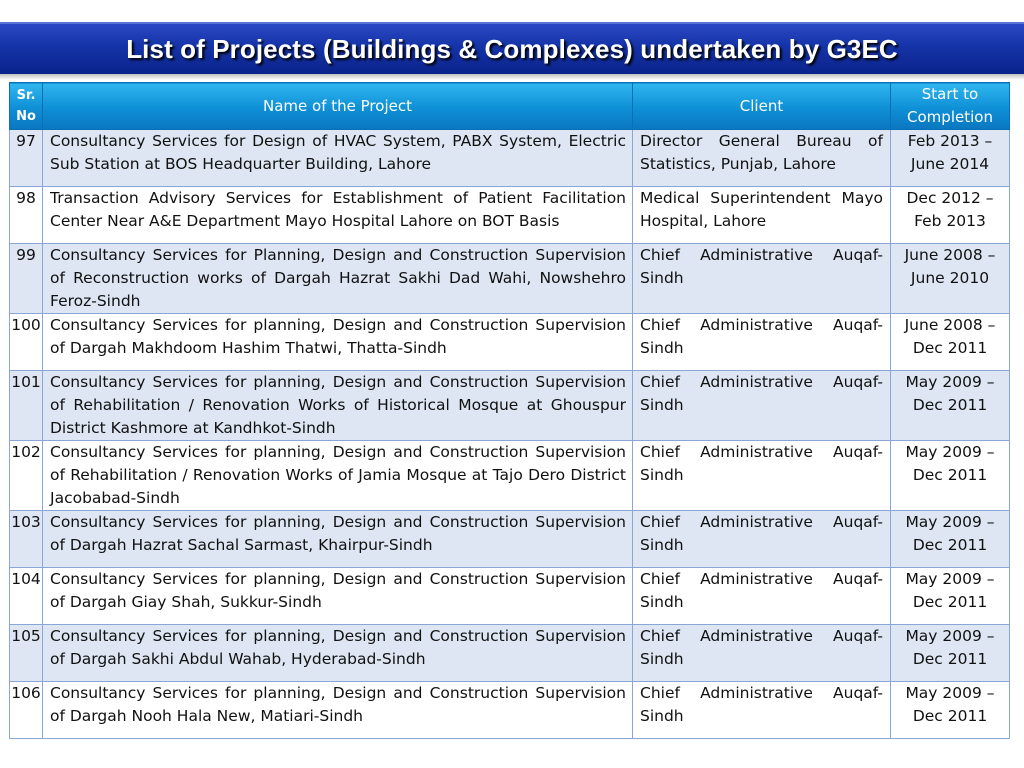 Image resolution: width=1024 pixels, height=768 pixels. What do you see at coordinates (26, 596) in the screenshot?
I see `cell-sr-no: 104` at bounding box center [26, 596].